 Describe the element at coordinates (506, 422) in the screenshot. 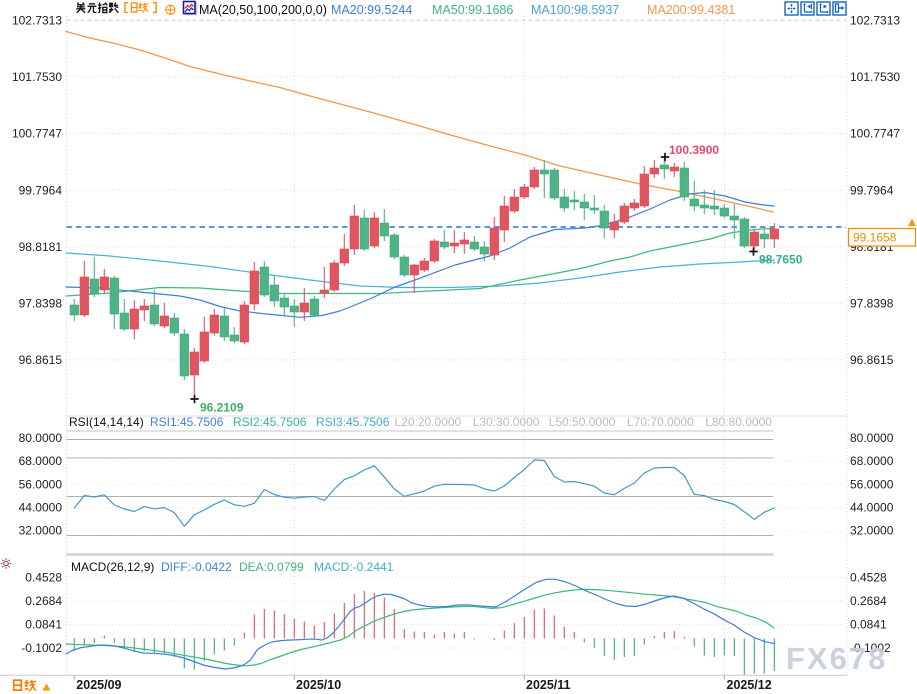

I see `svg-text: L30:30.0000` at that location.